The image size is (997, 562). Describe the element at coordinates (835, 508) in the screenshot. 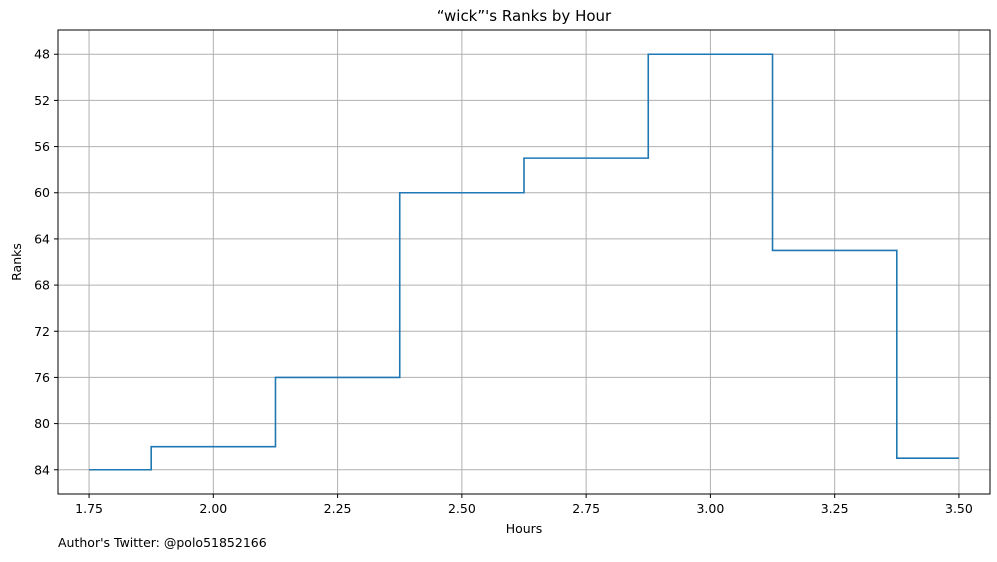

I see `x-tick-label: 3.25` at that location.